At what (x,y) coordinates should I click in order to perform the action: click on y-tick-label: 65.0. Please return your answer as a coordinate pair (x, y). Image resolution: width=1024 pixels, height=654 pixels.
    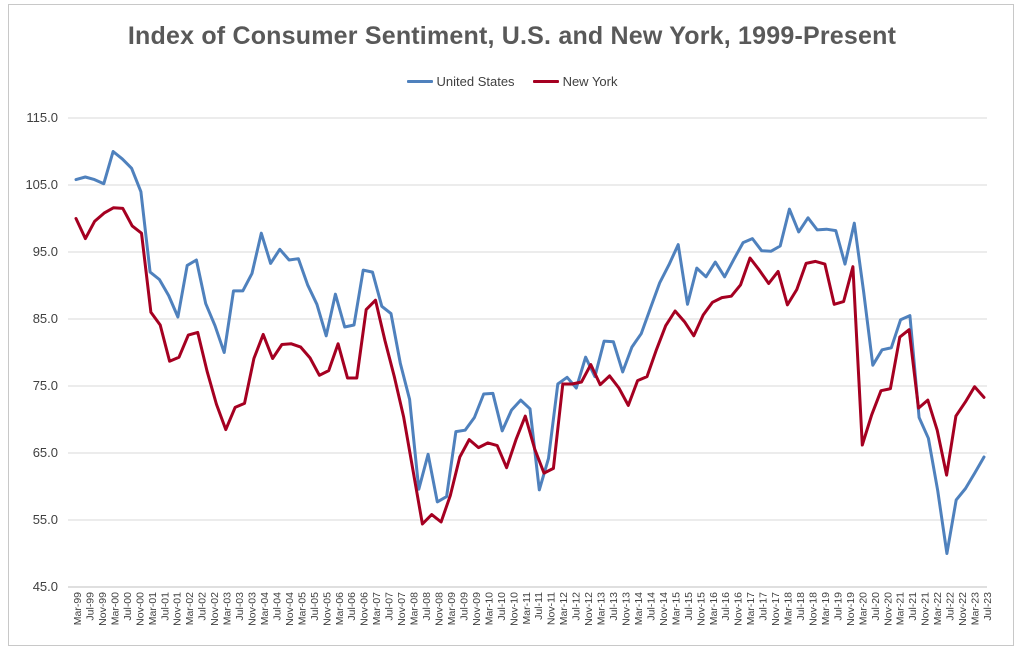
    Looking at the image, I should click on (45, 452).